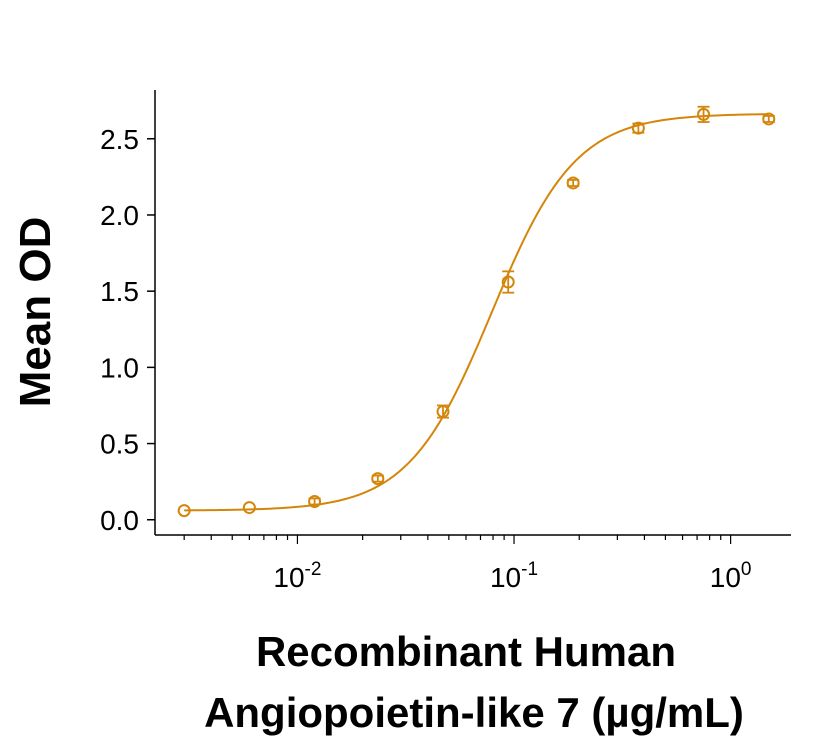  I want to click on y-tick-label-0: 0.0, so click(119, 520).